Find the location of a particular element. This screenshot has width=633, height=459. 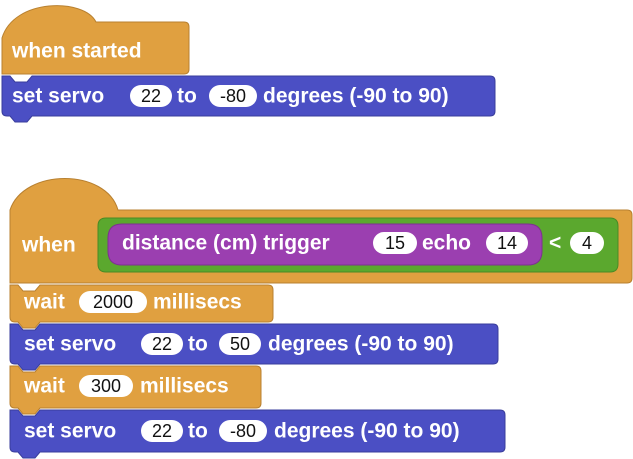

distance-sensor-shape is located at coordinates (325, 244).